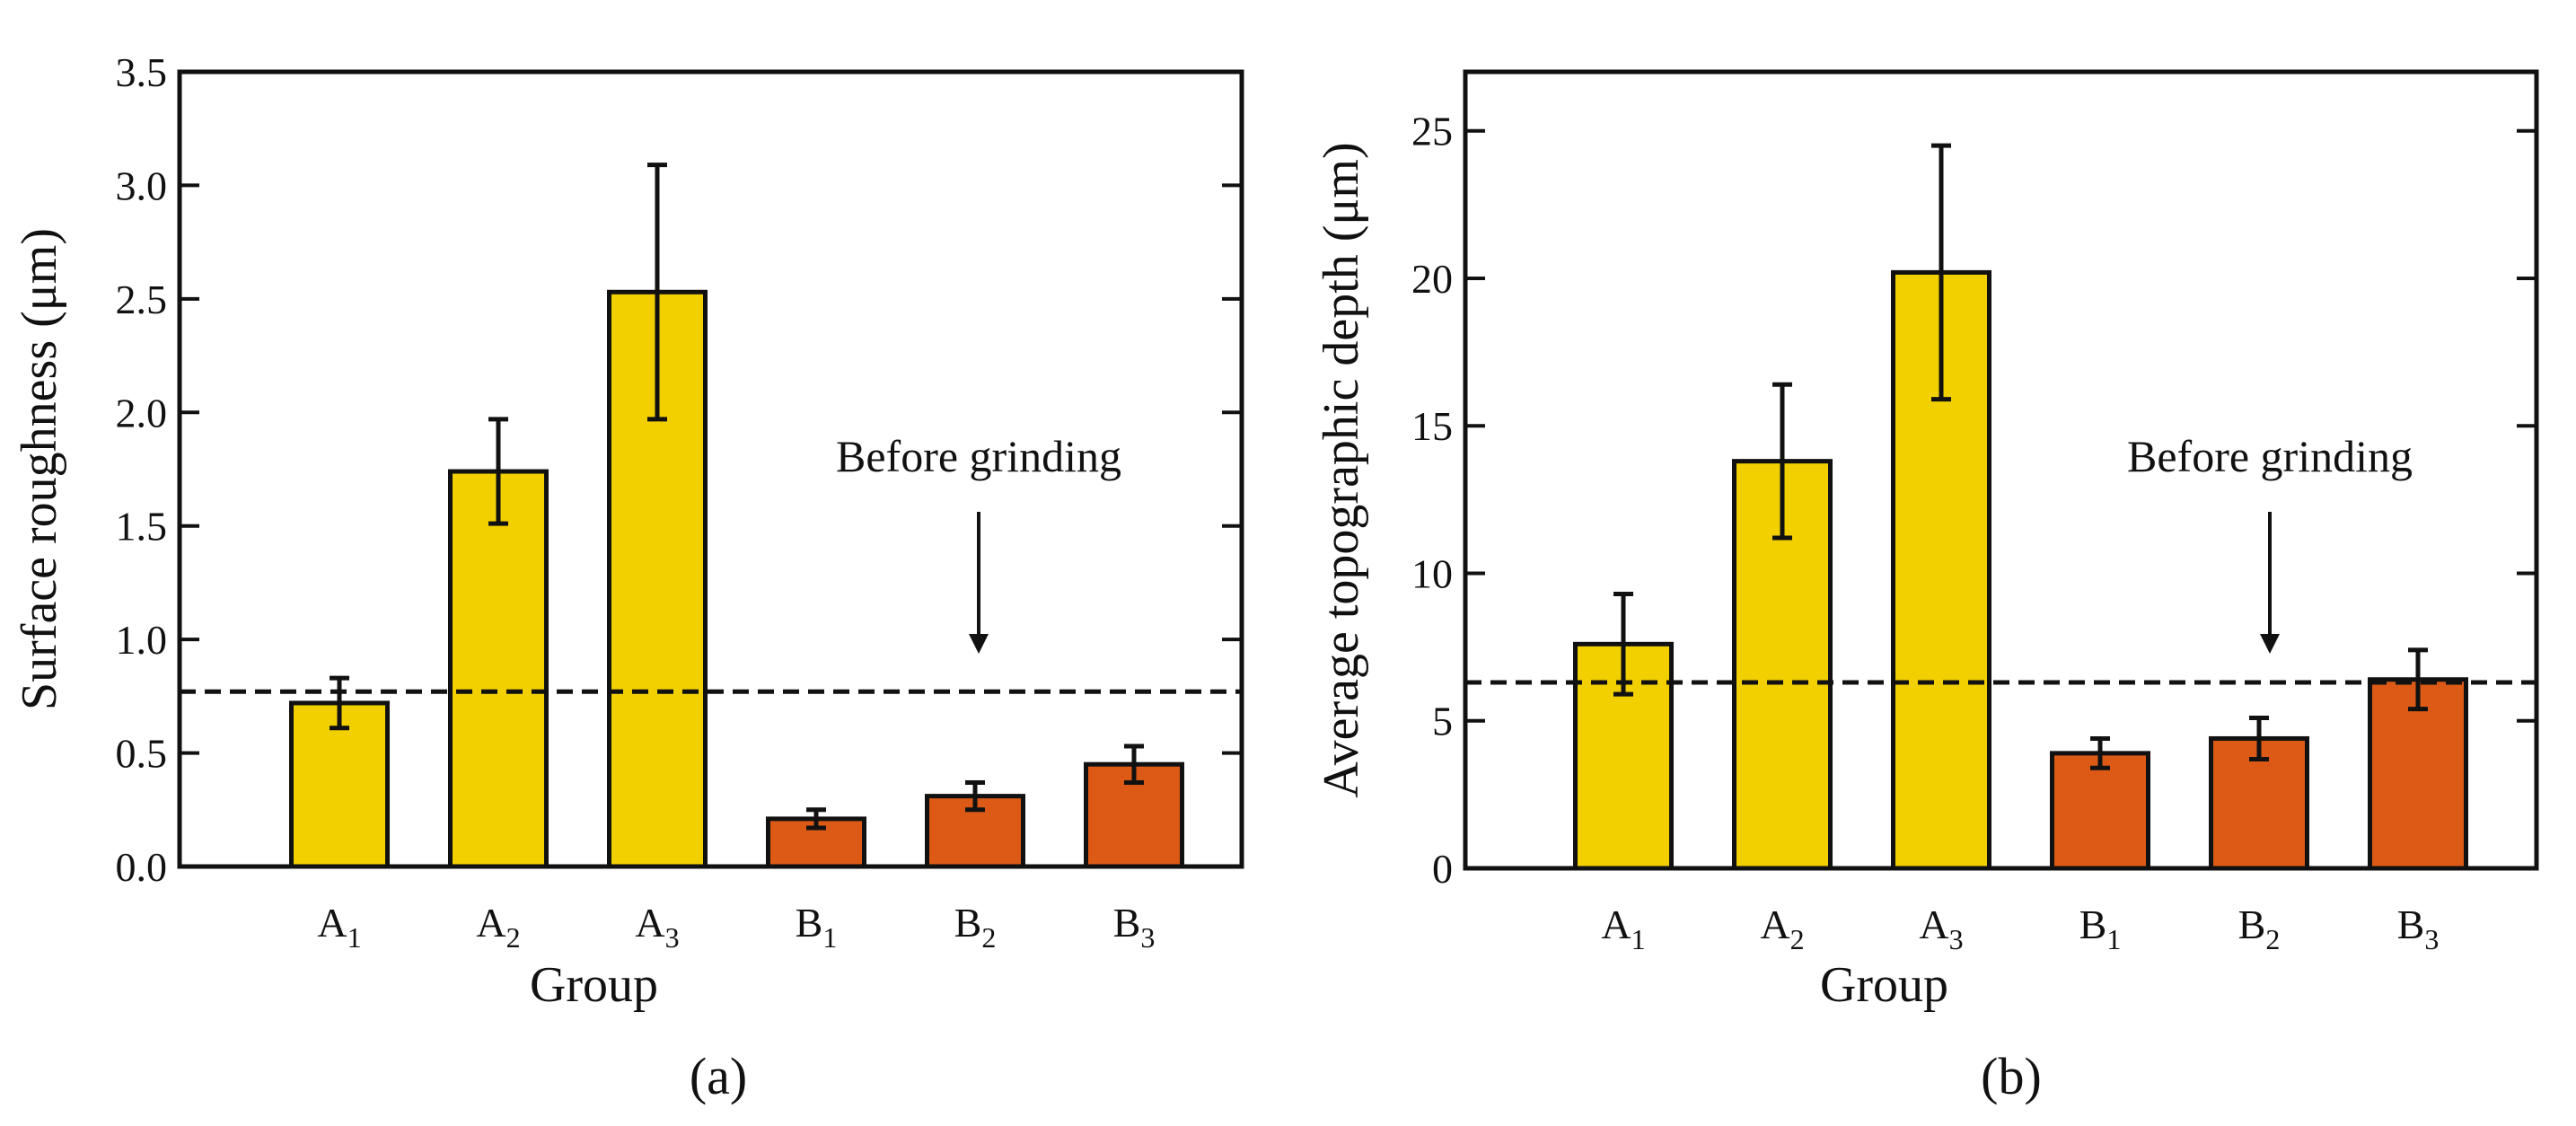 The width and height of the screenshot is (2576, 1126). What do you see at coordinates (142, 527) in the screenshot?
I see `y-tick-label: 1.5` at bounding box center [142, 527].